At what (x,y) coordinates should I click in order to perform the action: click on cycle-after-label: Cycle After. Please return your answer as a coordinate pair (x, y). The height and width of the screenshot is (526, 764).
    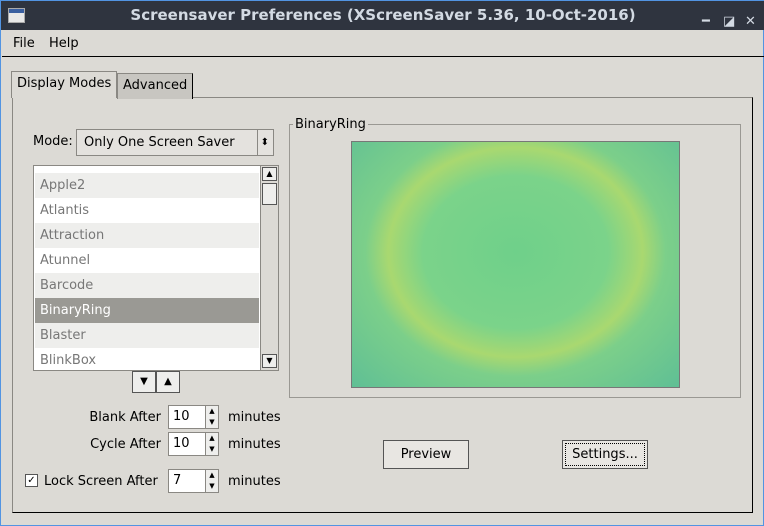
    Looking at the image, I should click on (125, 444).